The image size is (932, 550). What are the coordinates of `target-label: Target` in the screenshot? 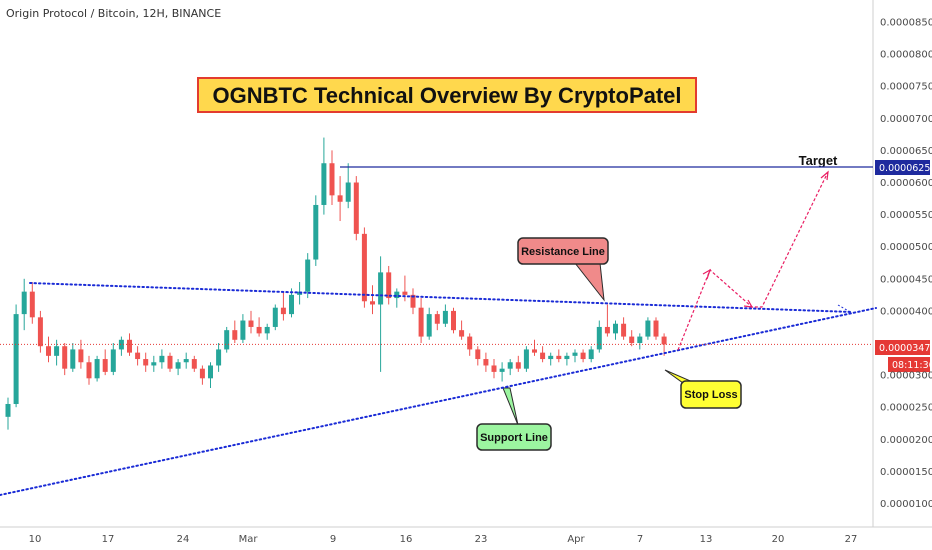 It's located at (818, 160).